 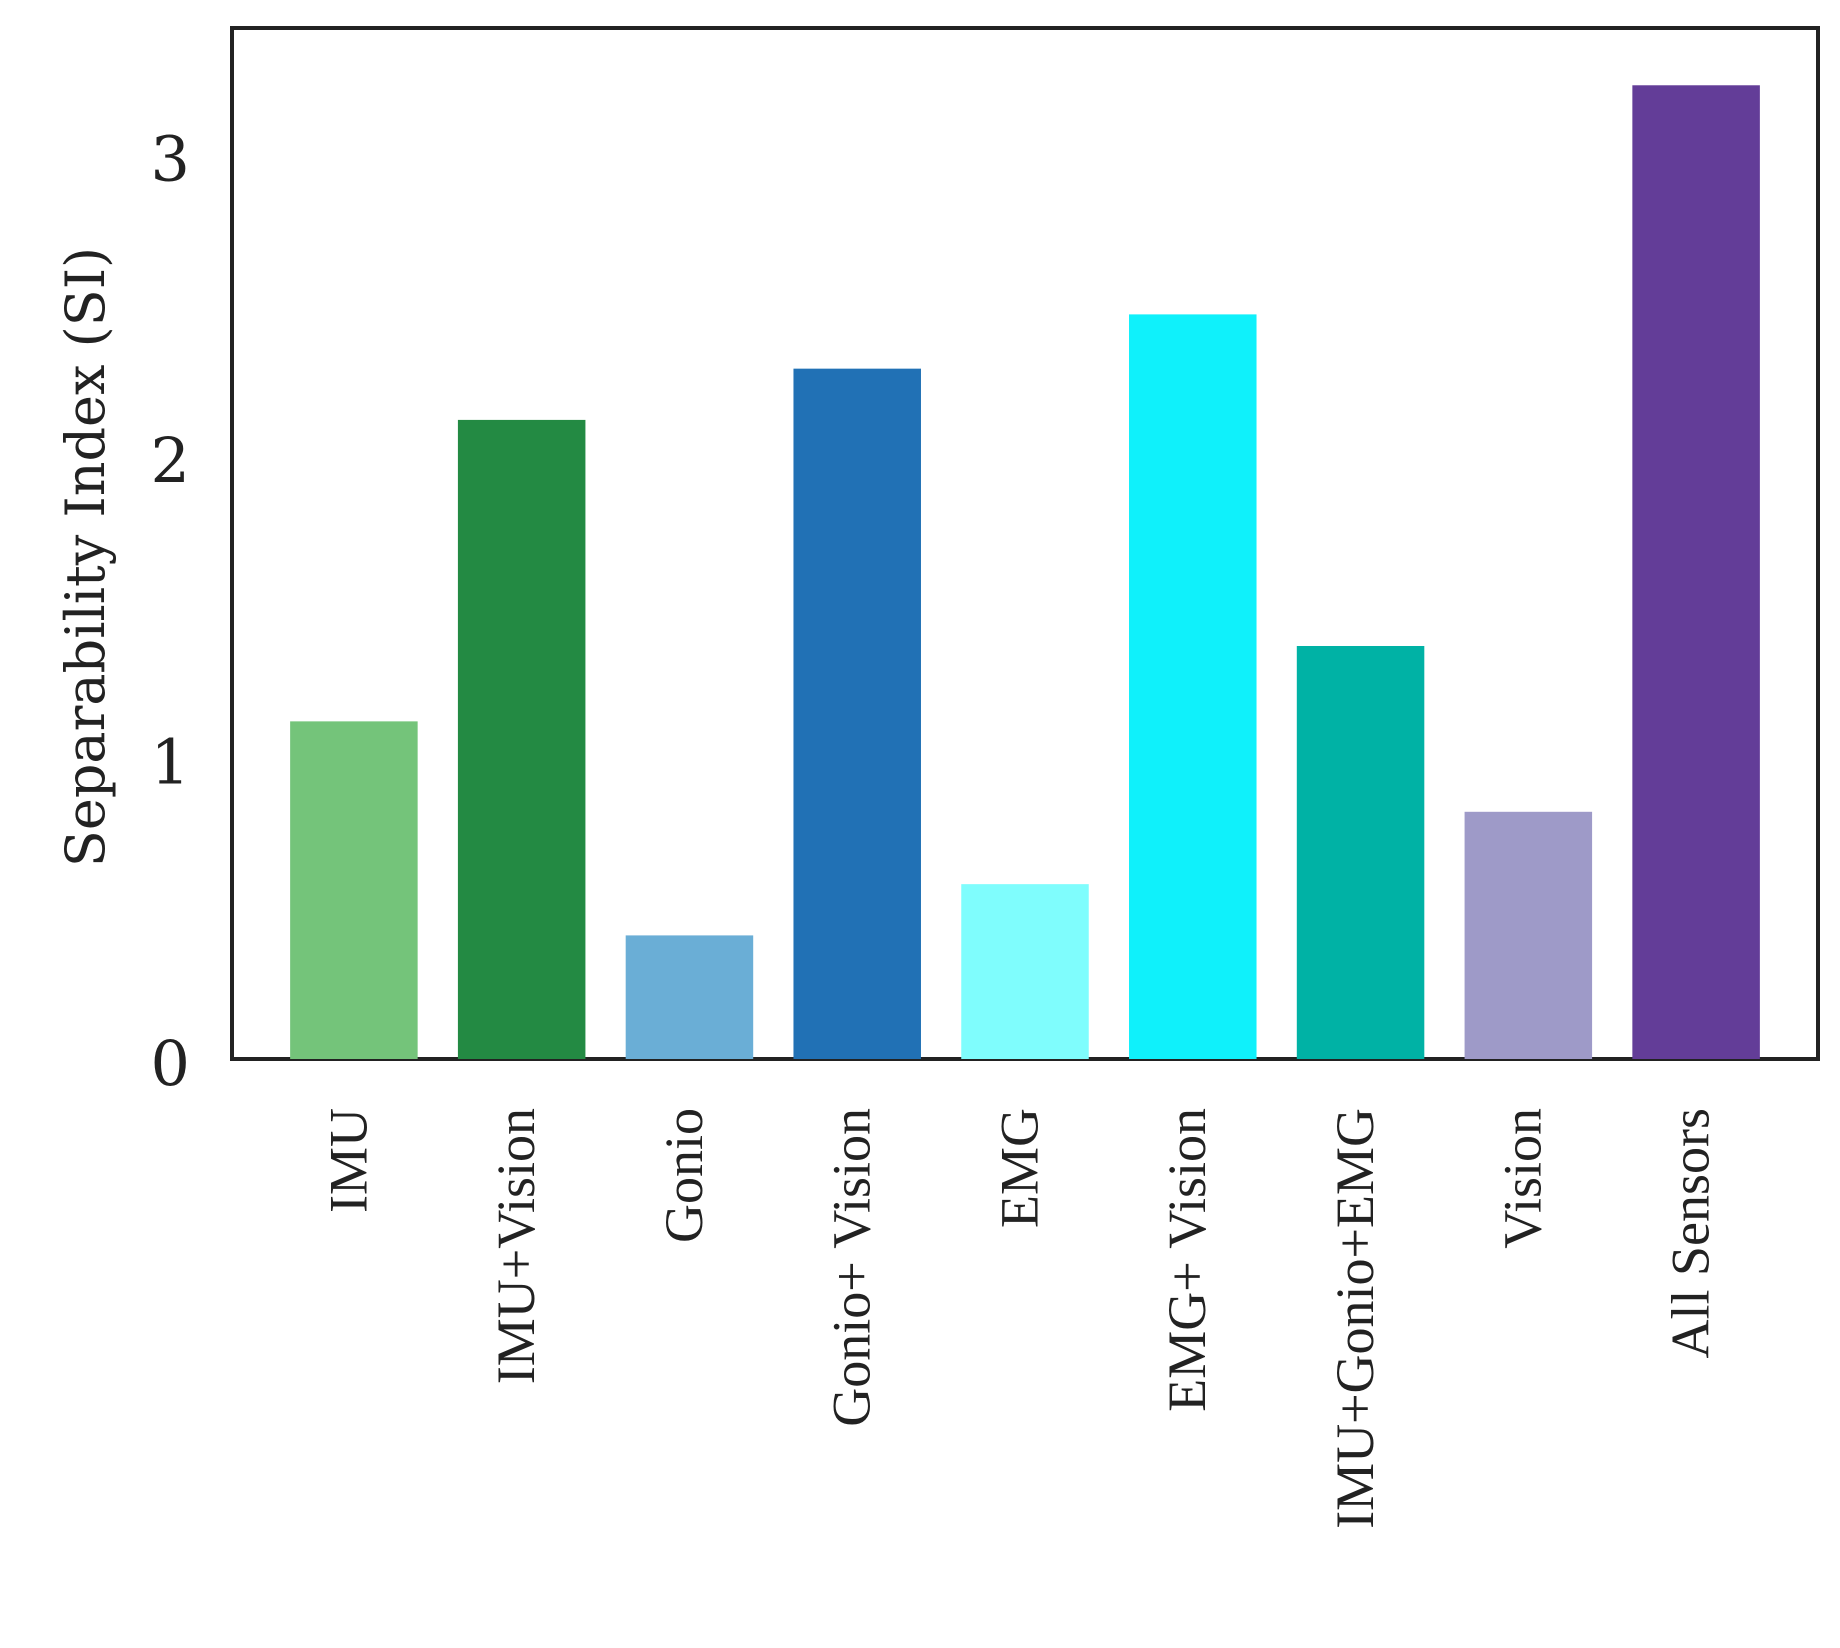 I want to click on x-tick-label: EMG, so click(x=1019, y=1168).